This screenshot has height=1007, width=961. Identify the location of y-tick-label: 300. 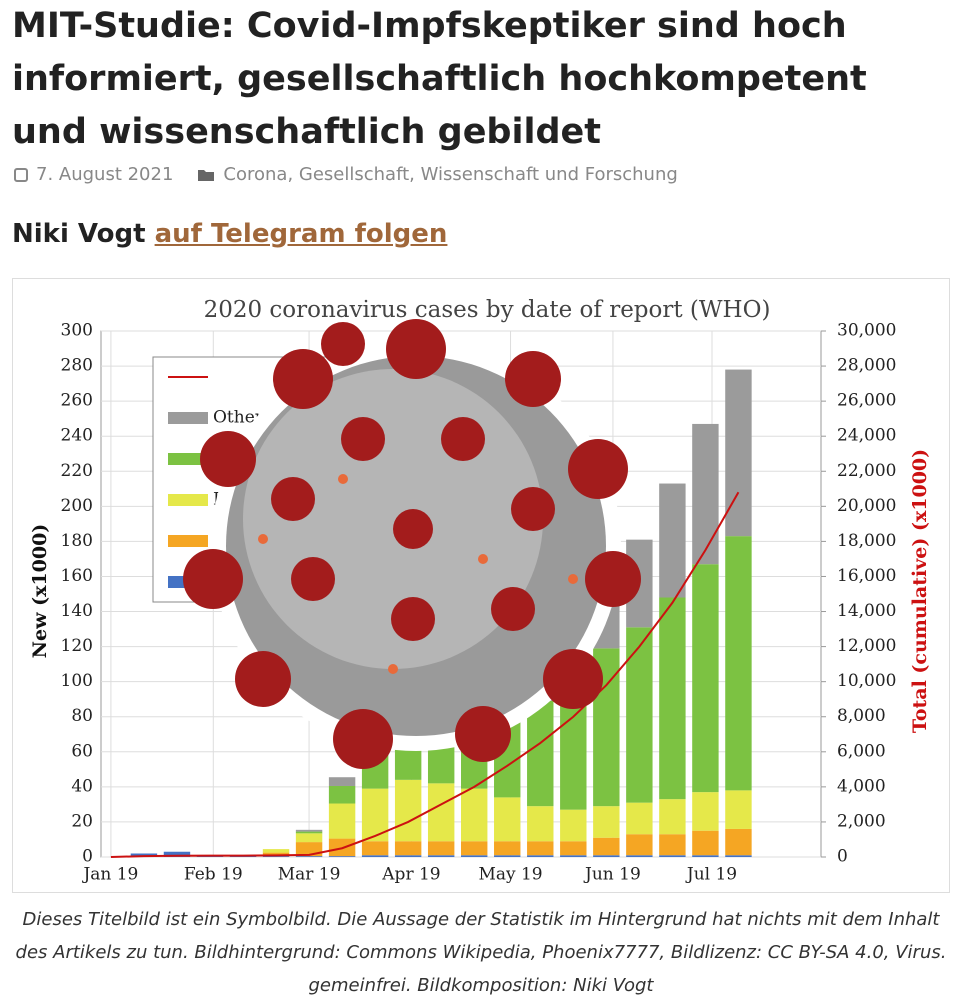
(77, 331).